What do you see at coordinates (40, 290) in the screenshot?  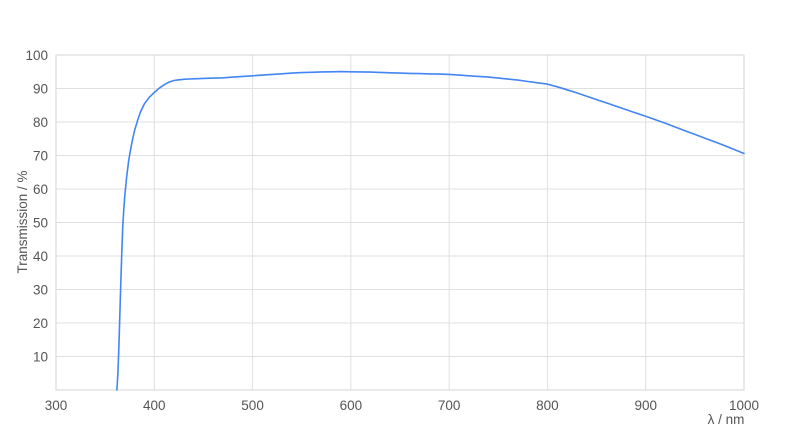 I see `svg-text: 30` at bounding box center [40, 290].